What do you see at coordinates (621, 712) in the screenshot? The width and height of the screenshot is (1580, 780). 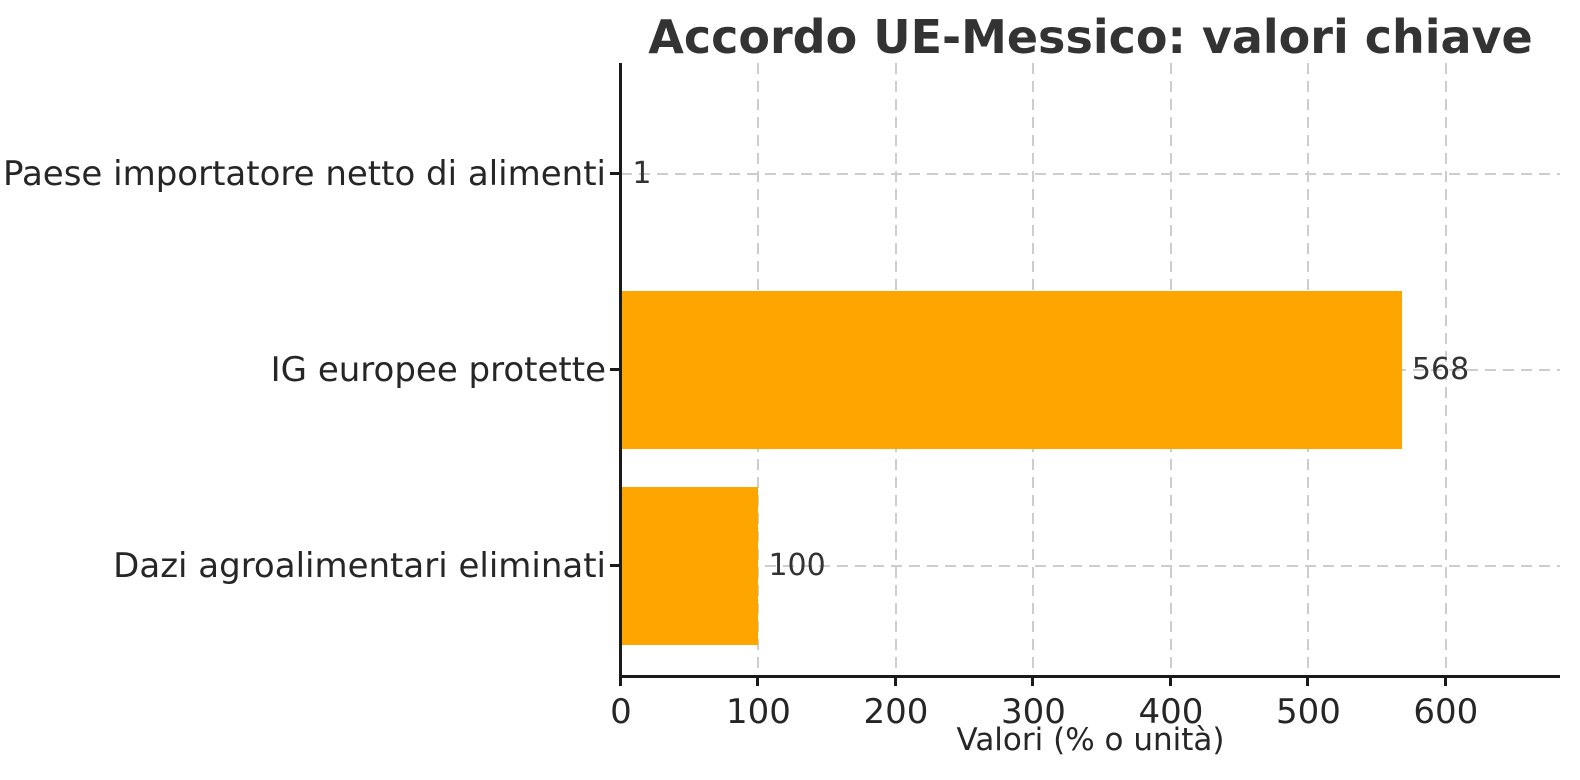 I see `x-tick-label: 0` at bounding box center [621, 712].